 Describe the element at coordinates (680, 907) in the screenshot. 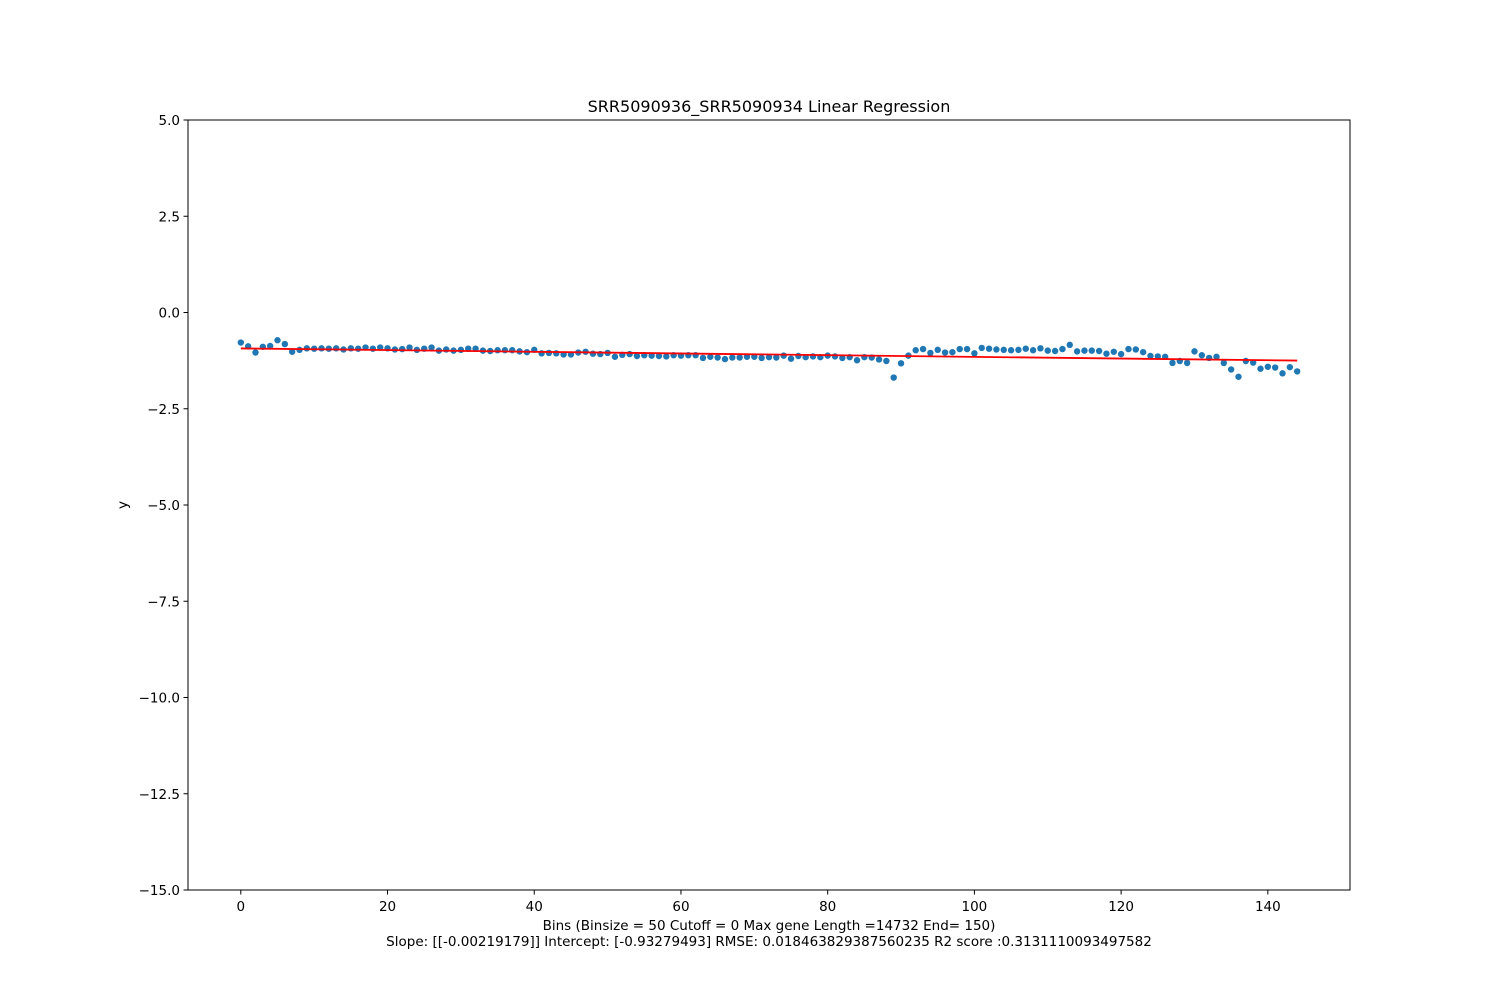

I see `x-tick-label: 60` at that location.